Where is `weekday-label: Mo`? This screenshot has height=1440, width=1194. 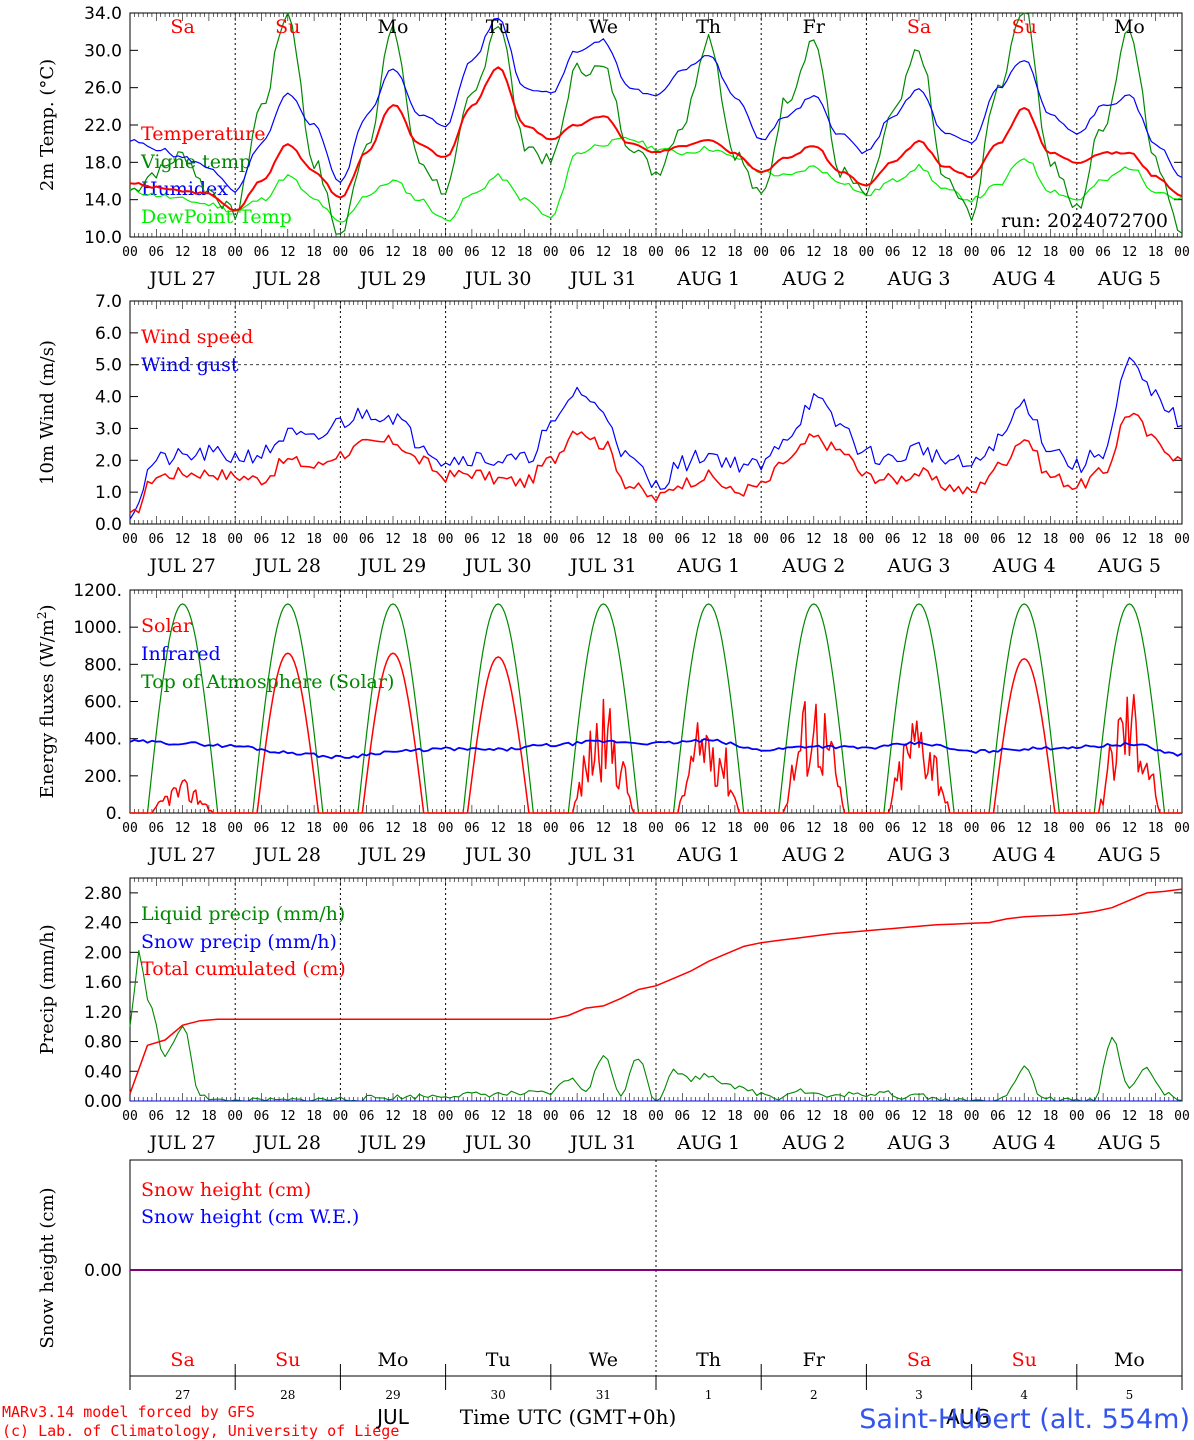
weekday-label: Mo is located at coordinates (1129, 1360).